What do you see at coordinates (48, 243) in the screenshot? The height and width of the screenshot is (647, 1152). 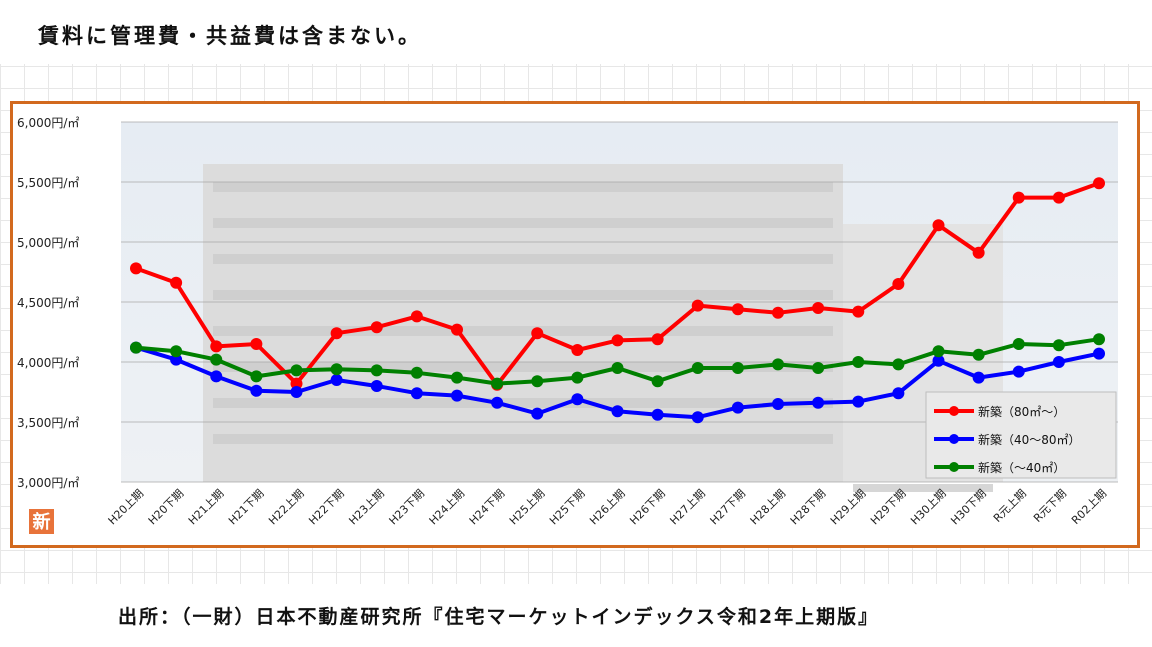 I see `y-tick-label: 5,000円/㎡` at bounding box center [48, 243].